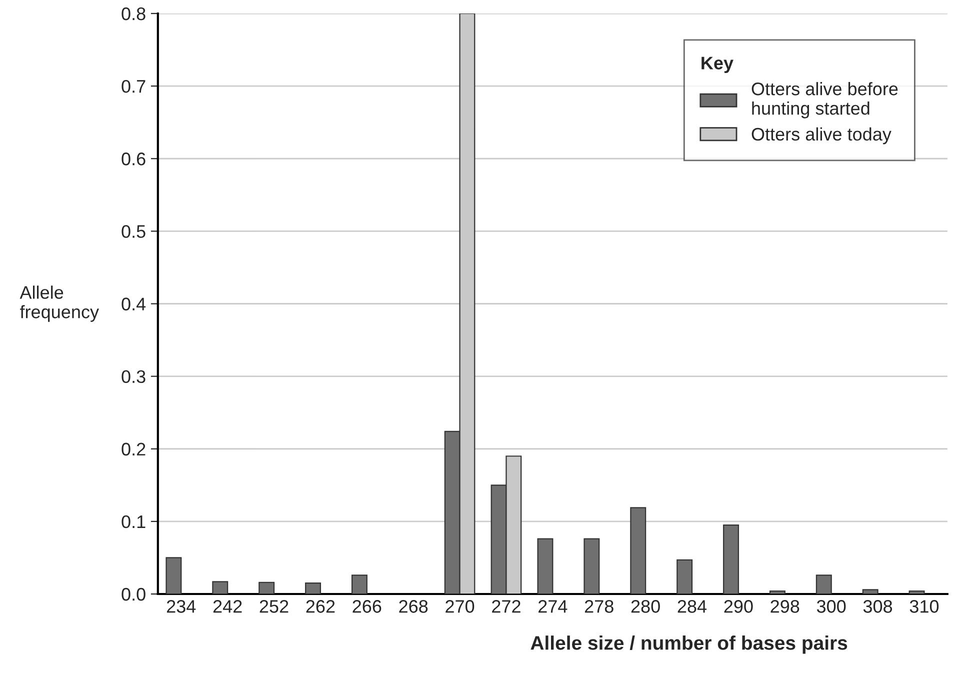  Describe the element at coordinates (134, 521) in the screenshot. I see `y-tick-label: 0.1` at that location.